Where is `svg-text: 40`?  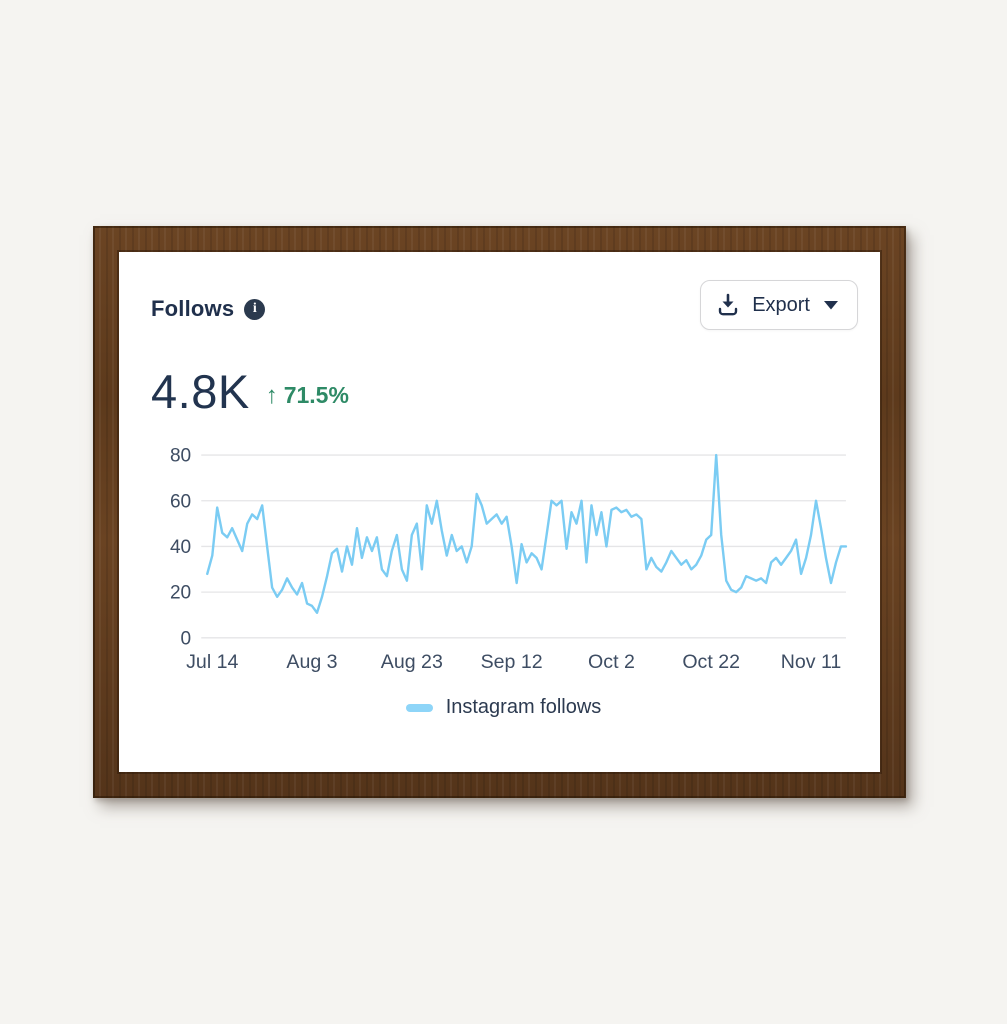
svg-text: 40 is located at coordinates (180, 547).